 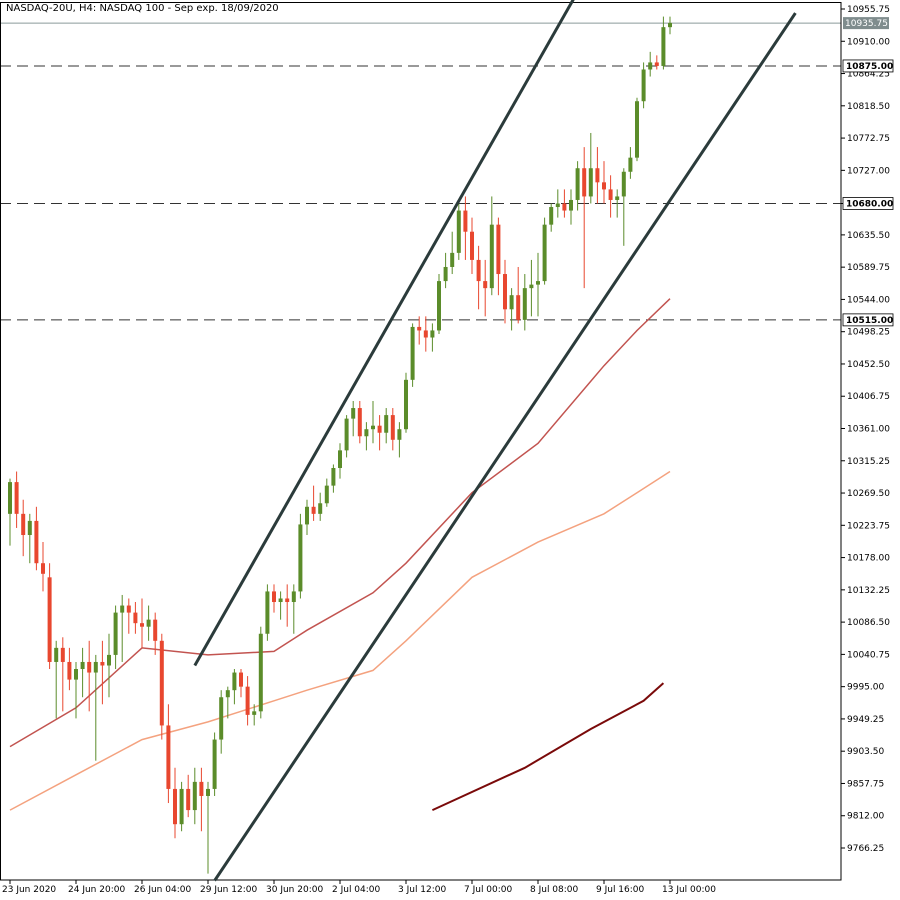 What do you see at coordinates (868, 300) in the screenshot?
I see `y-tick-label: 10544.00` at bounding box center [868, 300].